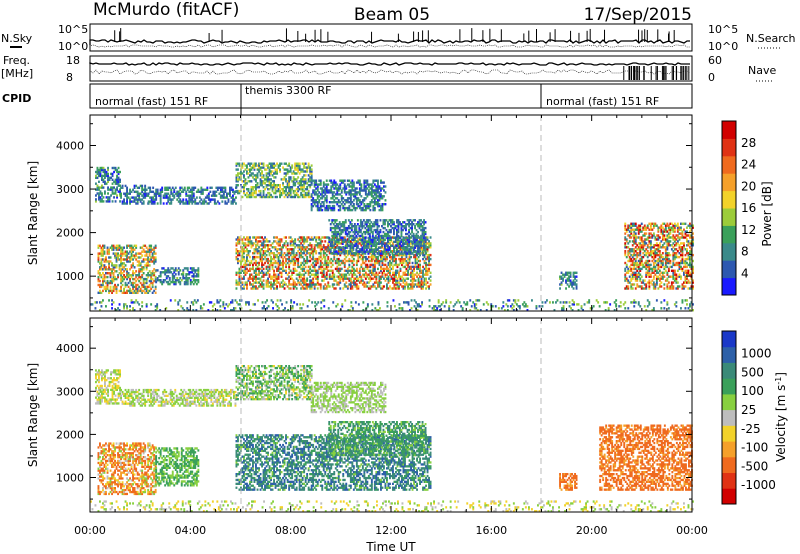  What do you see at coordinates (391, 37) in the screenshot?
I see `nsky-panel-frame` at bounding box center [391, 37].